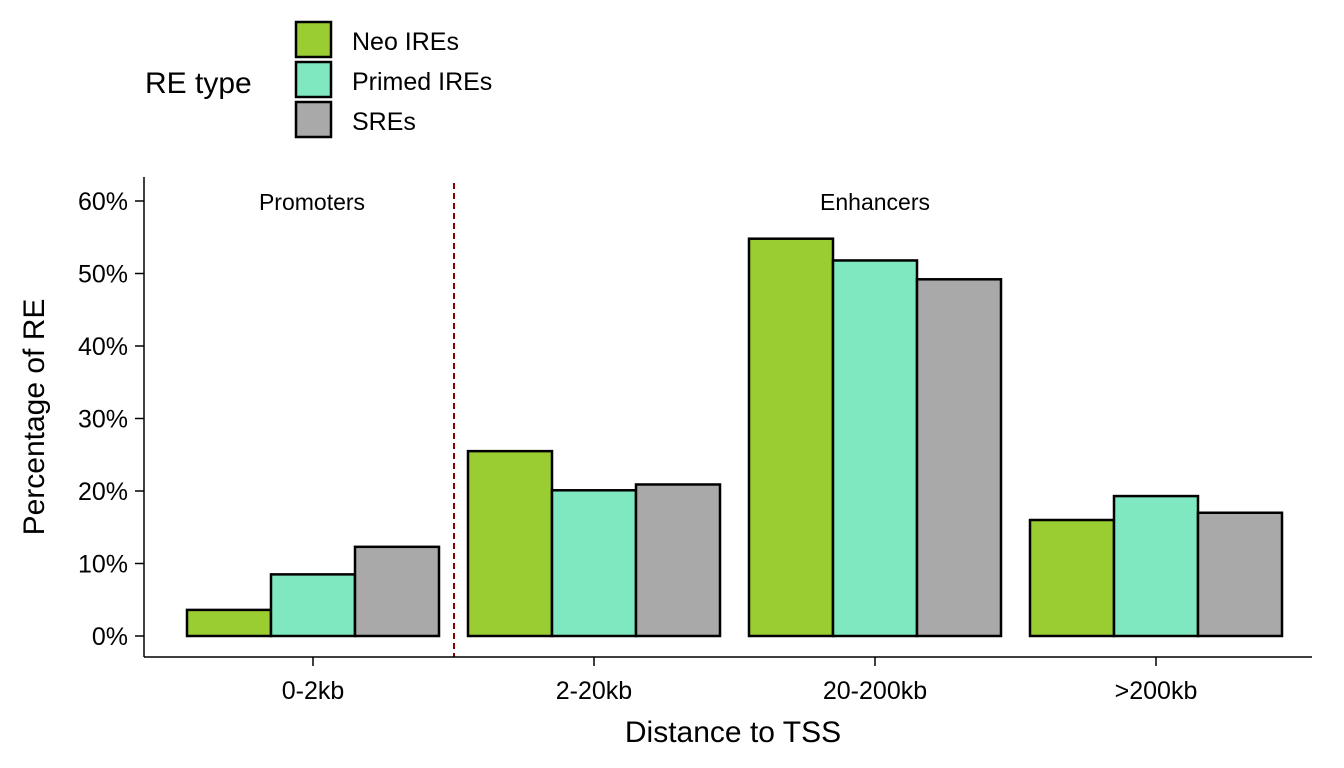 The image size is (1344, 768). What do you see at coordinates (405, 42) in the screenshot?
I see `legend-label-neo-ires: Neo IREs` at bounding box center [405, 42].